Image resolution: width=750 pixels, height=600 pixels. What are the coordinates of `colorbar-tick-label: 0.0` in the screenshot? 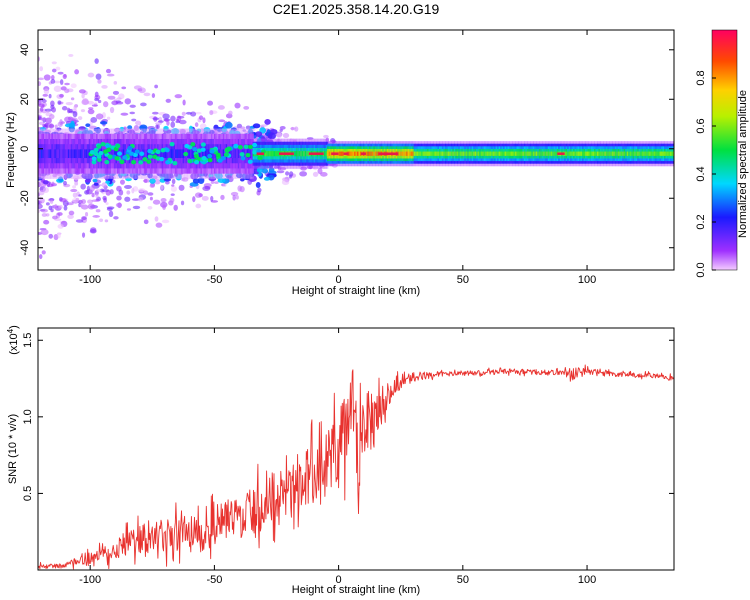 It's located at (701, 269).